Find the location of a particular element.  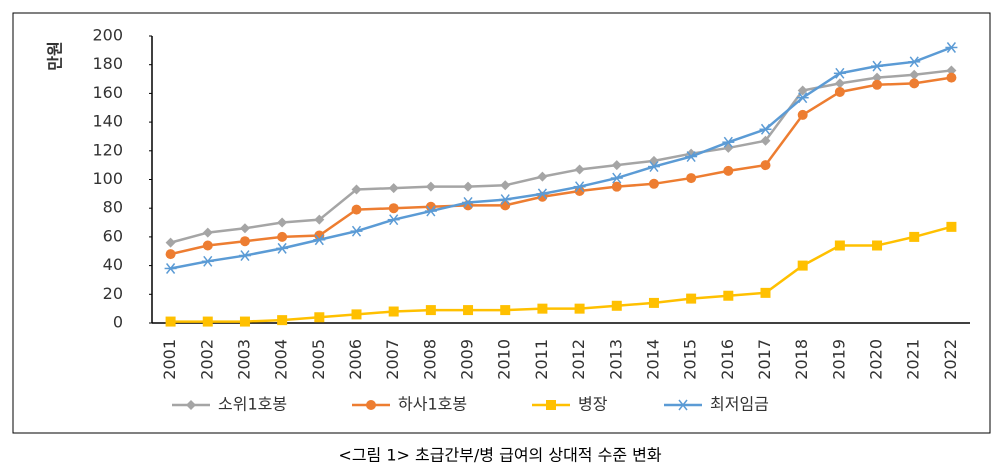

legend-label: 최저임금 is located at coordinates (739, 404).